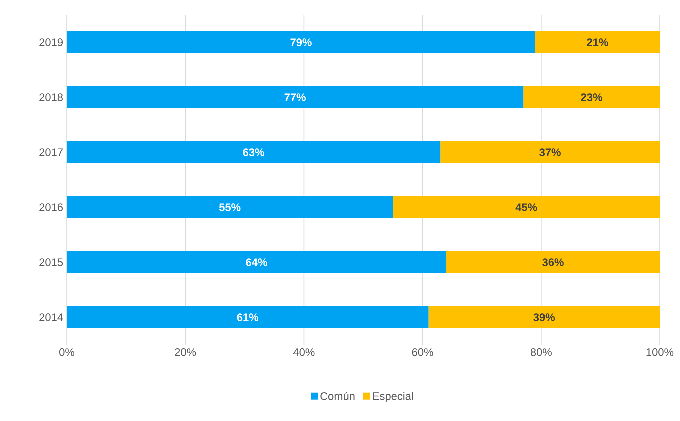 The width and height of the screenshot is (680, 421). What do you see at coordinates (51, 152) in the screenshot?
I see `y-tick-label: 2017` at bounding box center [51, 152].